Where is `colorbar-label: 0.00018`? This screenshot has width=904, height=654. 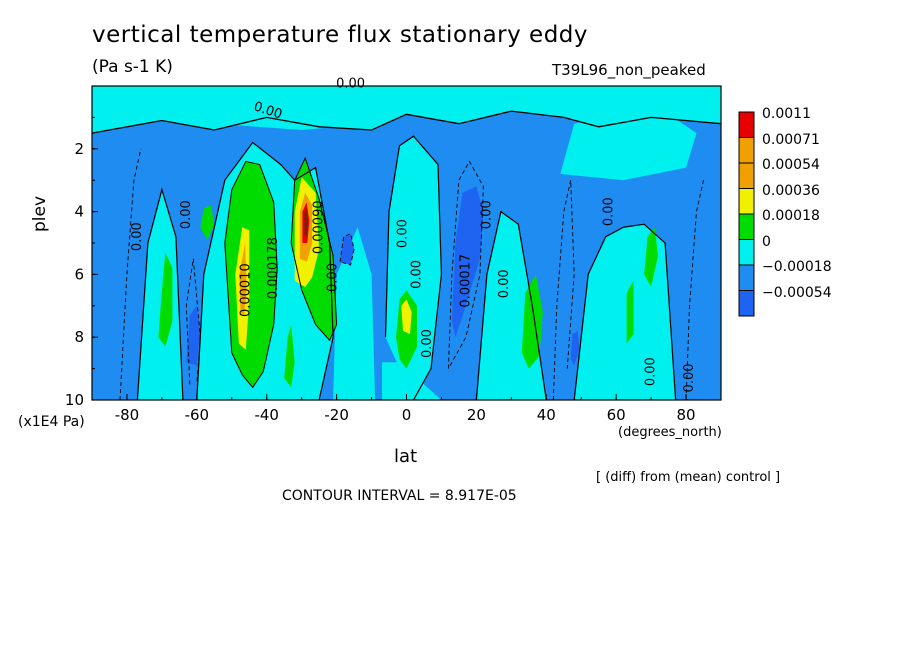 colorbar-label: 0.00018 is located at coordinates (791, 216).